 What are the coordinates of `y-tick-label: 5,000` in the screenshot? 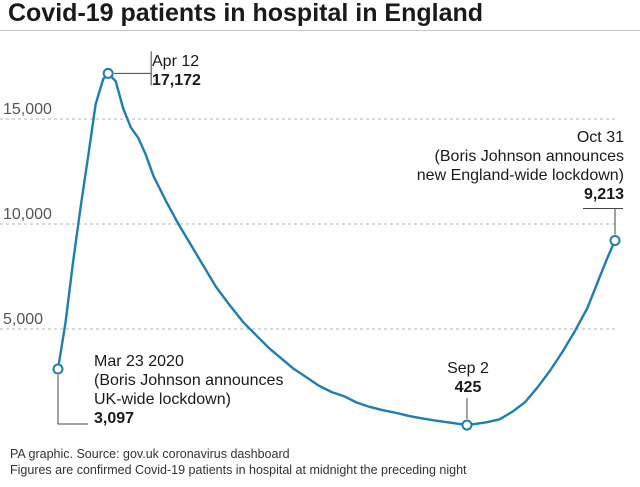 It's located at (23, 319).